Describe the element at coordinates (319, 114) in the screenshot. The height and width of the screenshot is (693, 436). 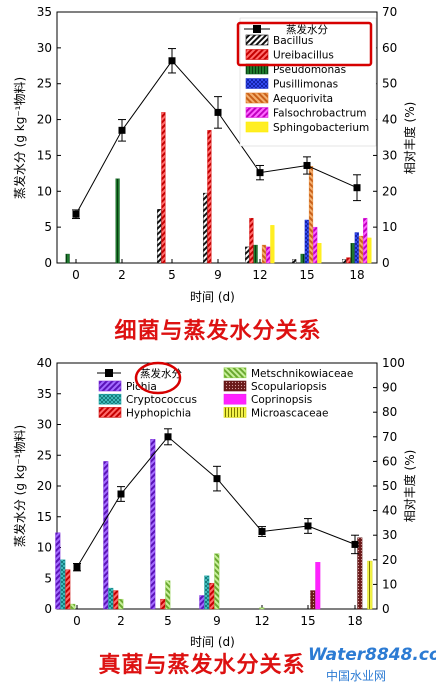
I see `legend-label: Falsochrobactrum` at that location.